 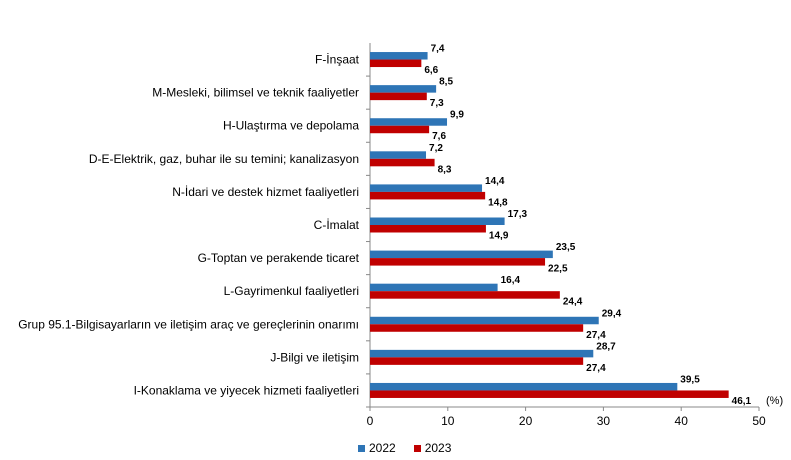 I want to click on data-label-2022: 28,7, so click(x=606, y=346).